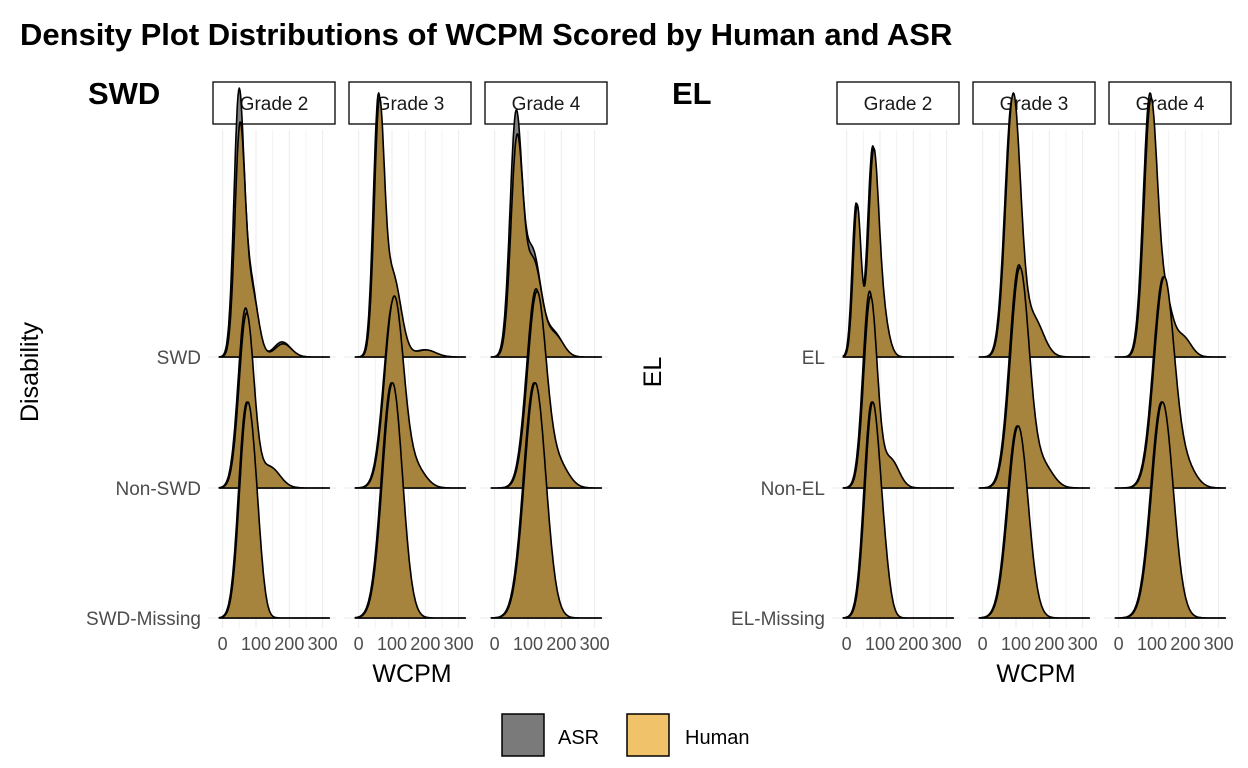 The width and height of the screenshot is (1248, 768). I want to click on y-tick-label: EL, so click(813, 358).